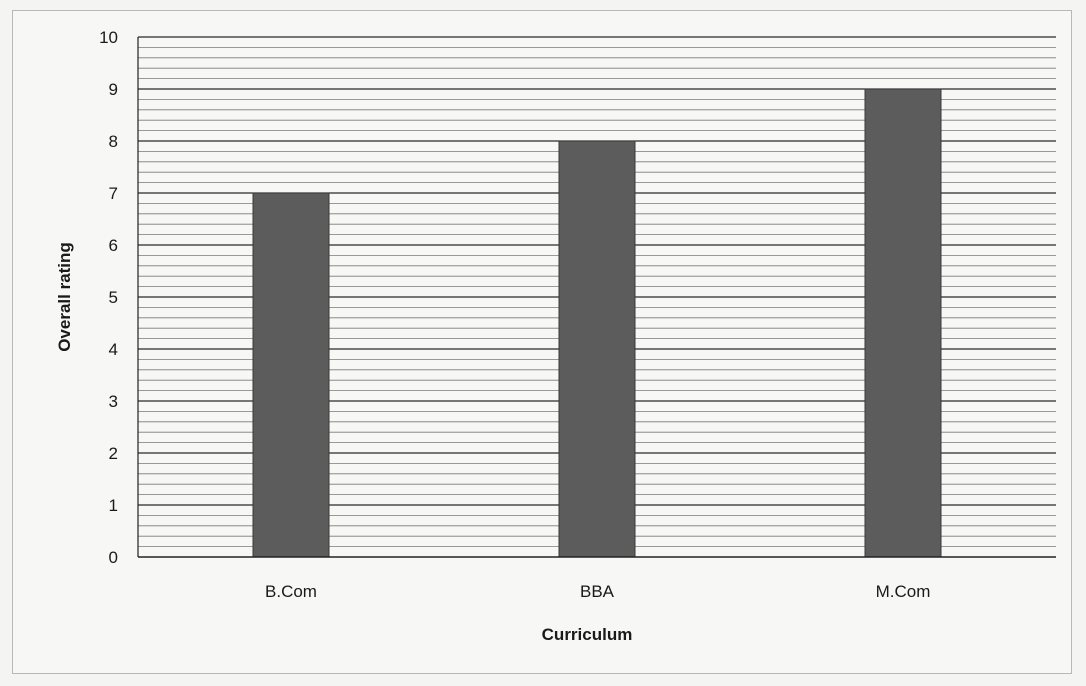 The height and width of the screenshot is (686, 1086). I want to click on x-tick-label: B.Com, so click(291, 591).